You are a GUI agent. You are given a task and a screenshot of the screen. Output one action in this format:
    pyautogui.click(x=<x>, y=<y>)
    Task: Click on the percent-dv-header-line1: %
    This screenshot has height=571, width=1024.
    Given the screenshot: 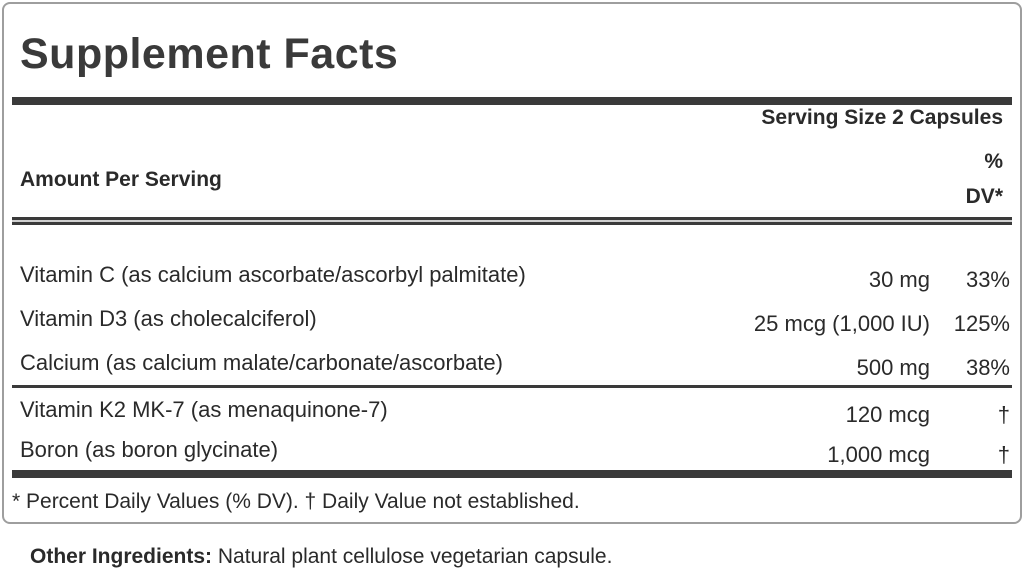 What is the action you would take?
    pyautogui.click(x=993, y=161)
    